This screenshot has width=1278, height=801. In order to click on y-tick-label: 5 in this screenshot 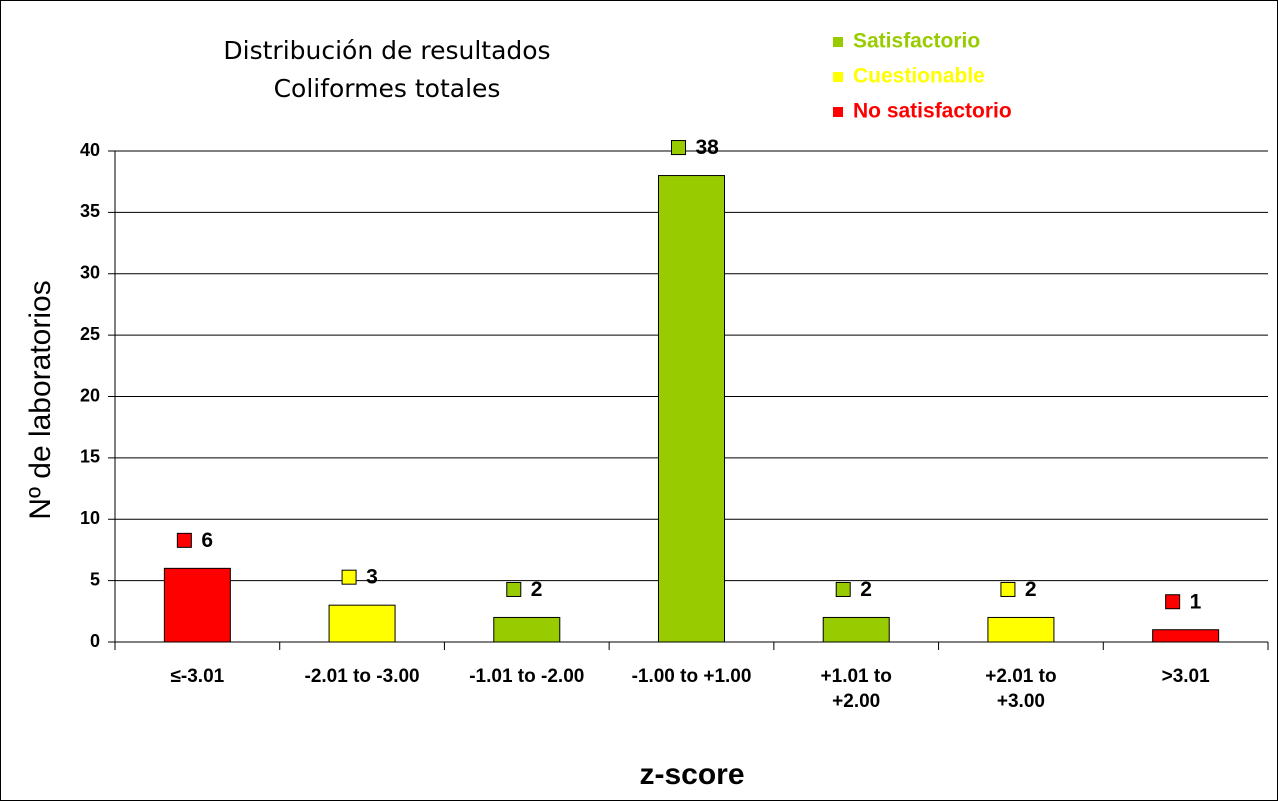, I will do `click(95, 579)`.